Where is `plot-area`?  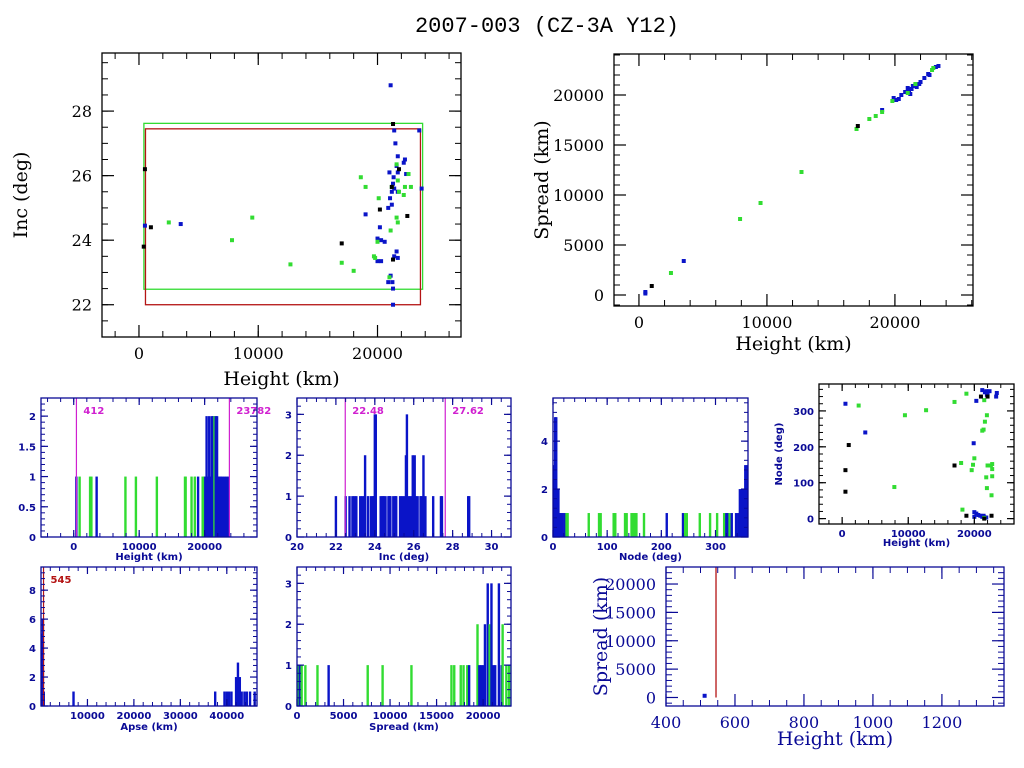 plot-area is located at coordinates (282, 195).